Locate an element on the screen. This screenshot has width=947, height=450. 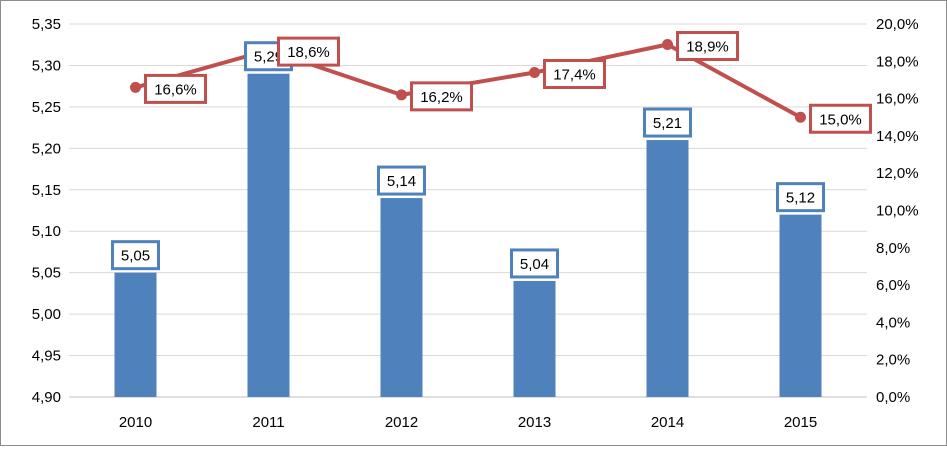
line-data-label: 17,4% is located at coordinates (574, 74).